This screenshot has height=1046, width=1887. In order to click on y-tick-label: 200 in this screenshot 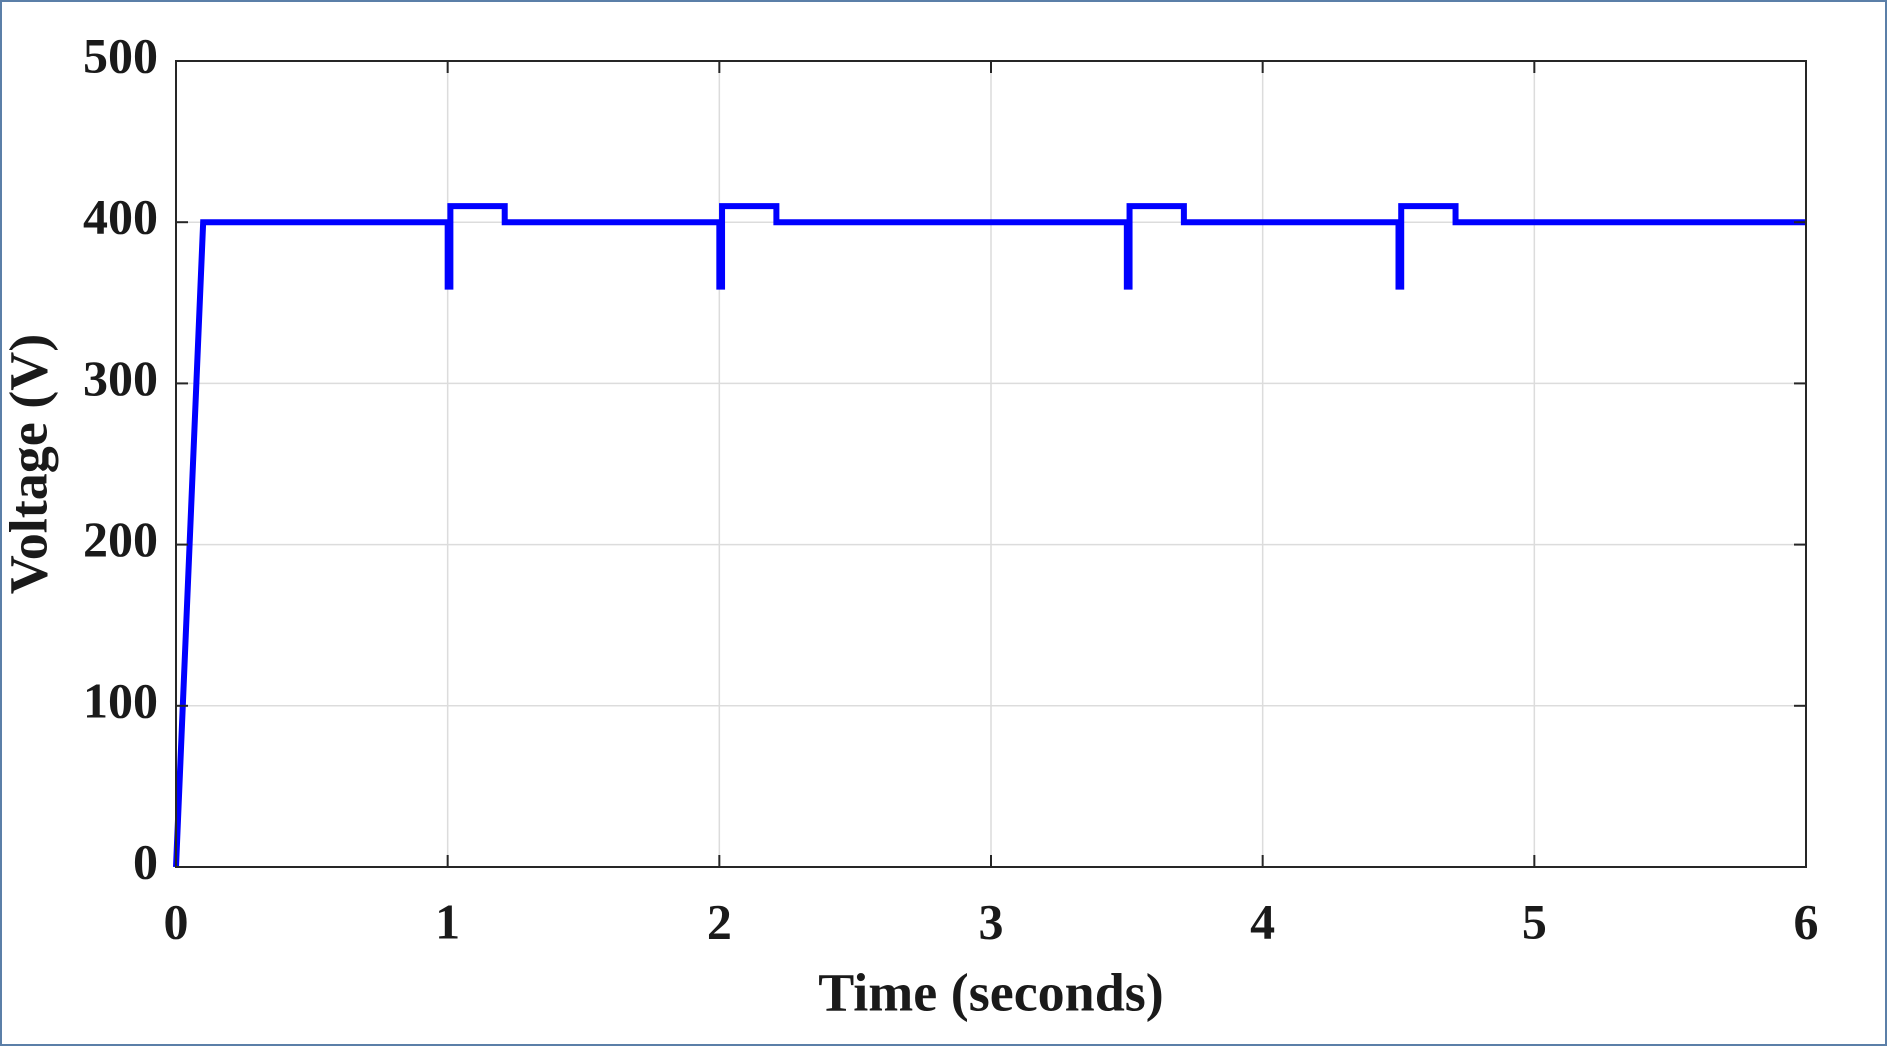, I will do `click(120, 539)`.